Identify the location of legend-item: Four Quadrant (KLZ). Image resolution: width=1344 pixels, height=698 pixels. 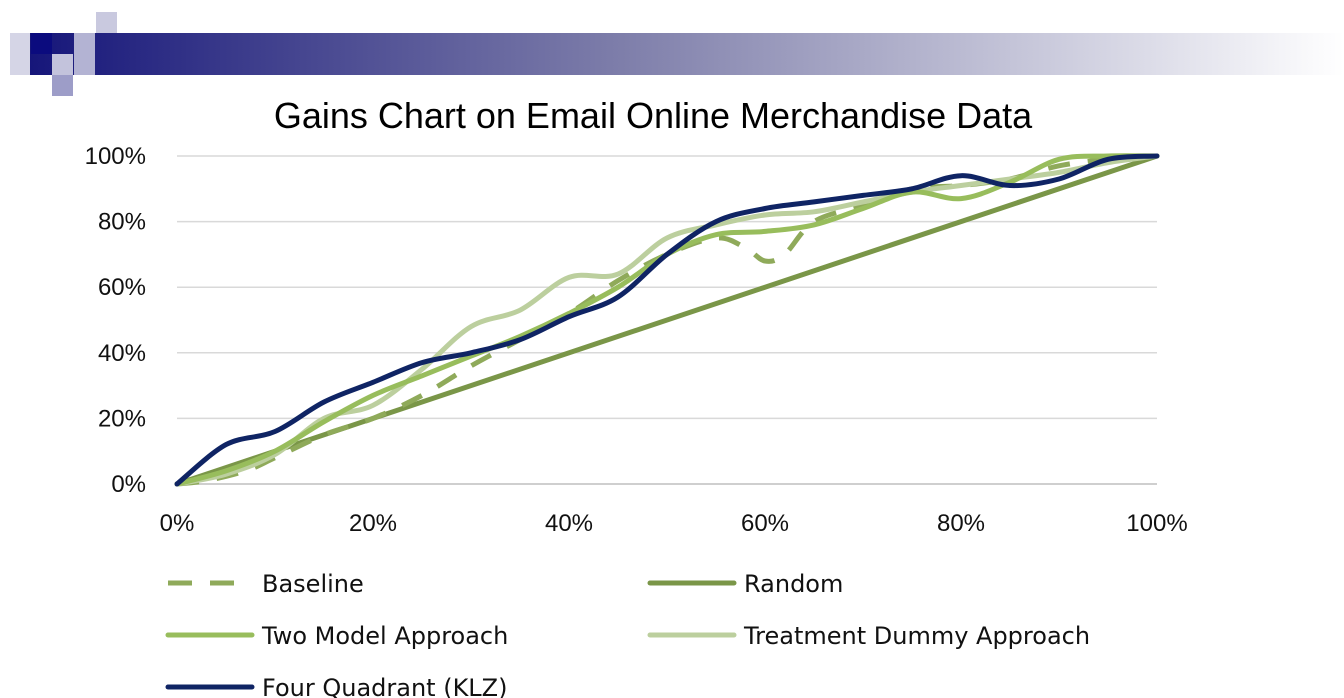
(336, 686).